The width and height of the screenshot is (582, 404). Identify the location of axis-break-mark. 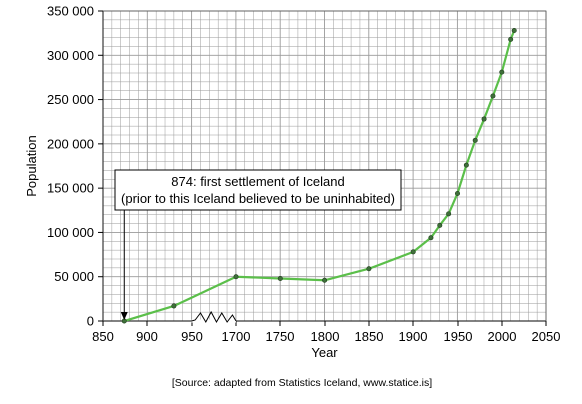
(214, 317).